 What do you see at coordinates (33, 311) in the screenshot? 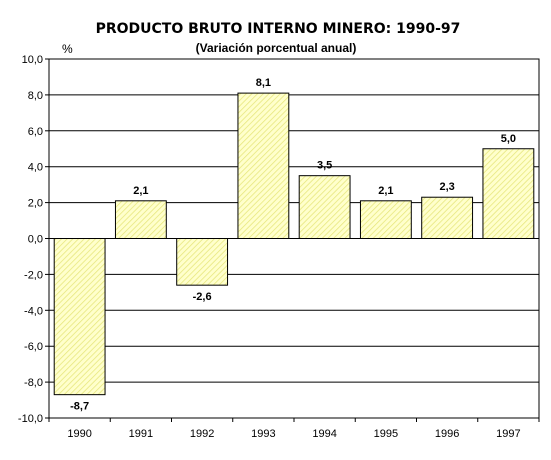
I see `y-tick-label: -4,0` at bounding box center [33, 311].